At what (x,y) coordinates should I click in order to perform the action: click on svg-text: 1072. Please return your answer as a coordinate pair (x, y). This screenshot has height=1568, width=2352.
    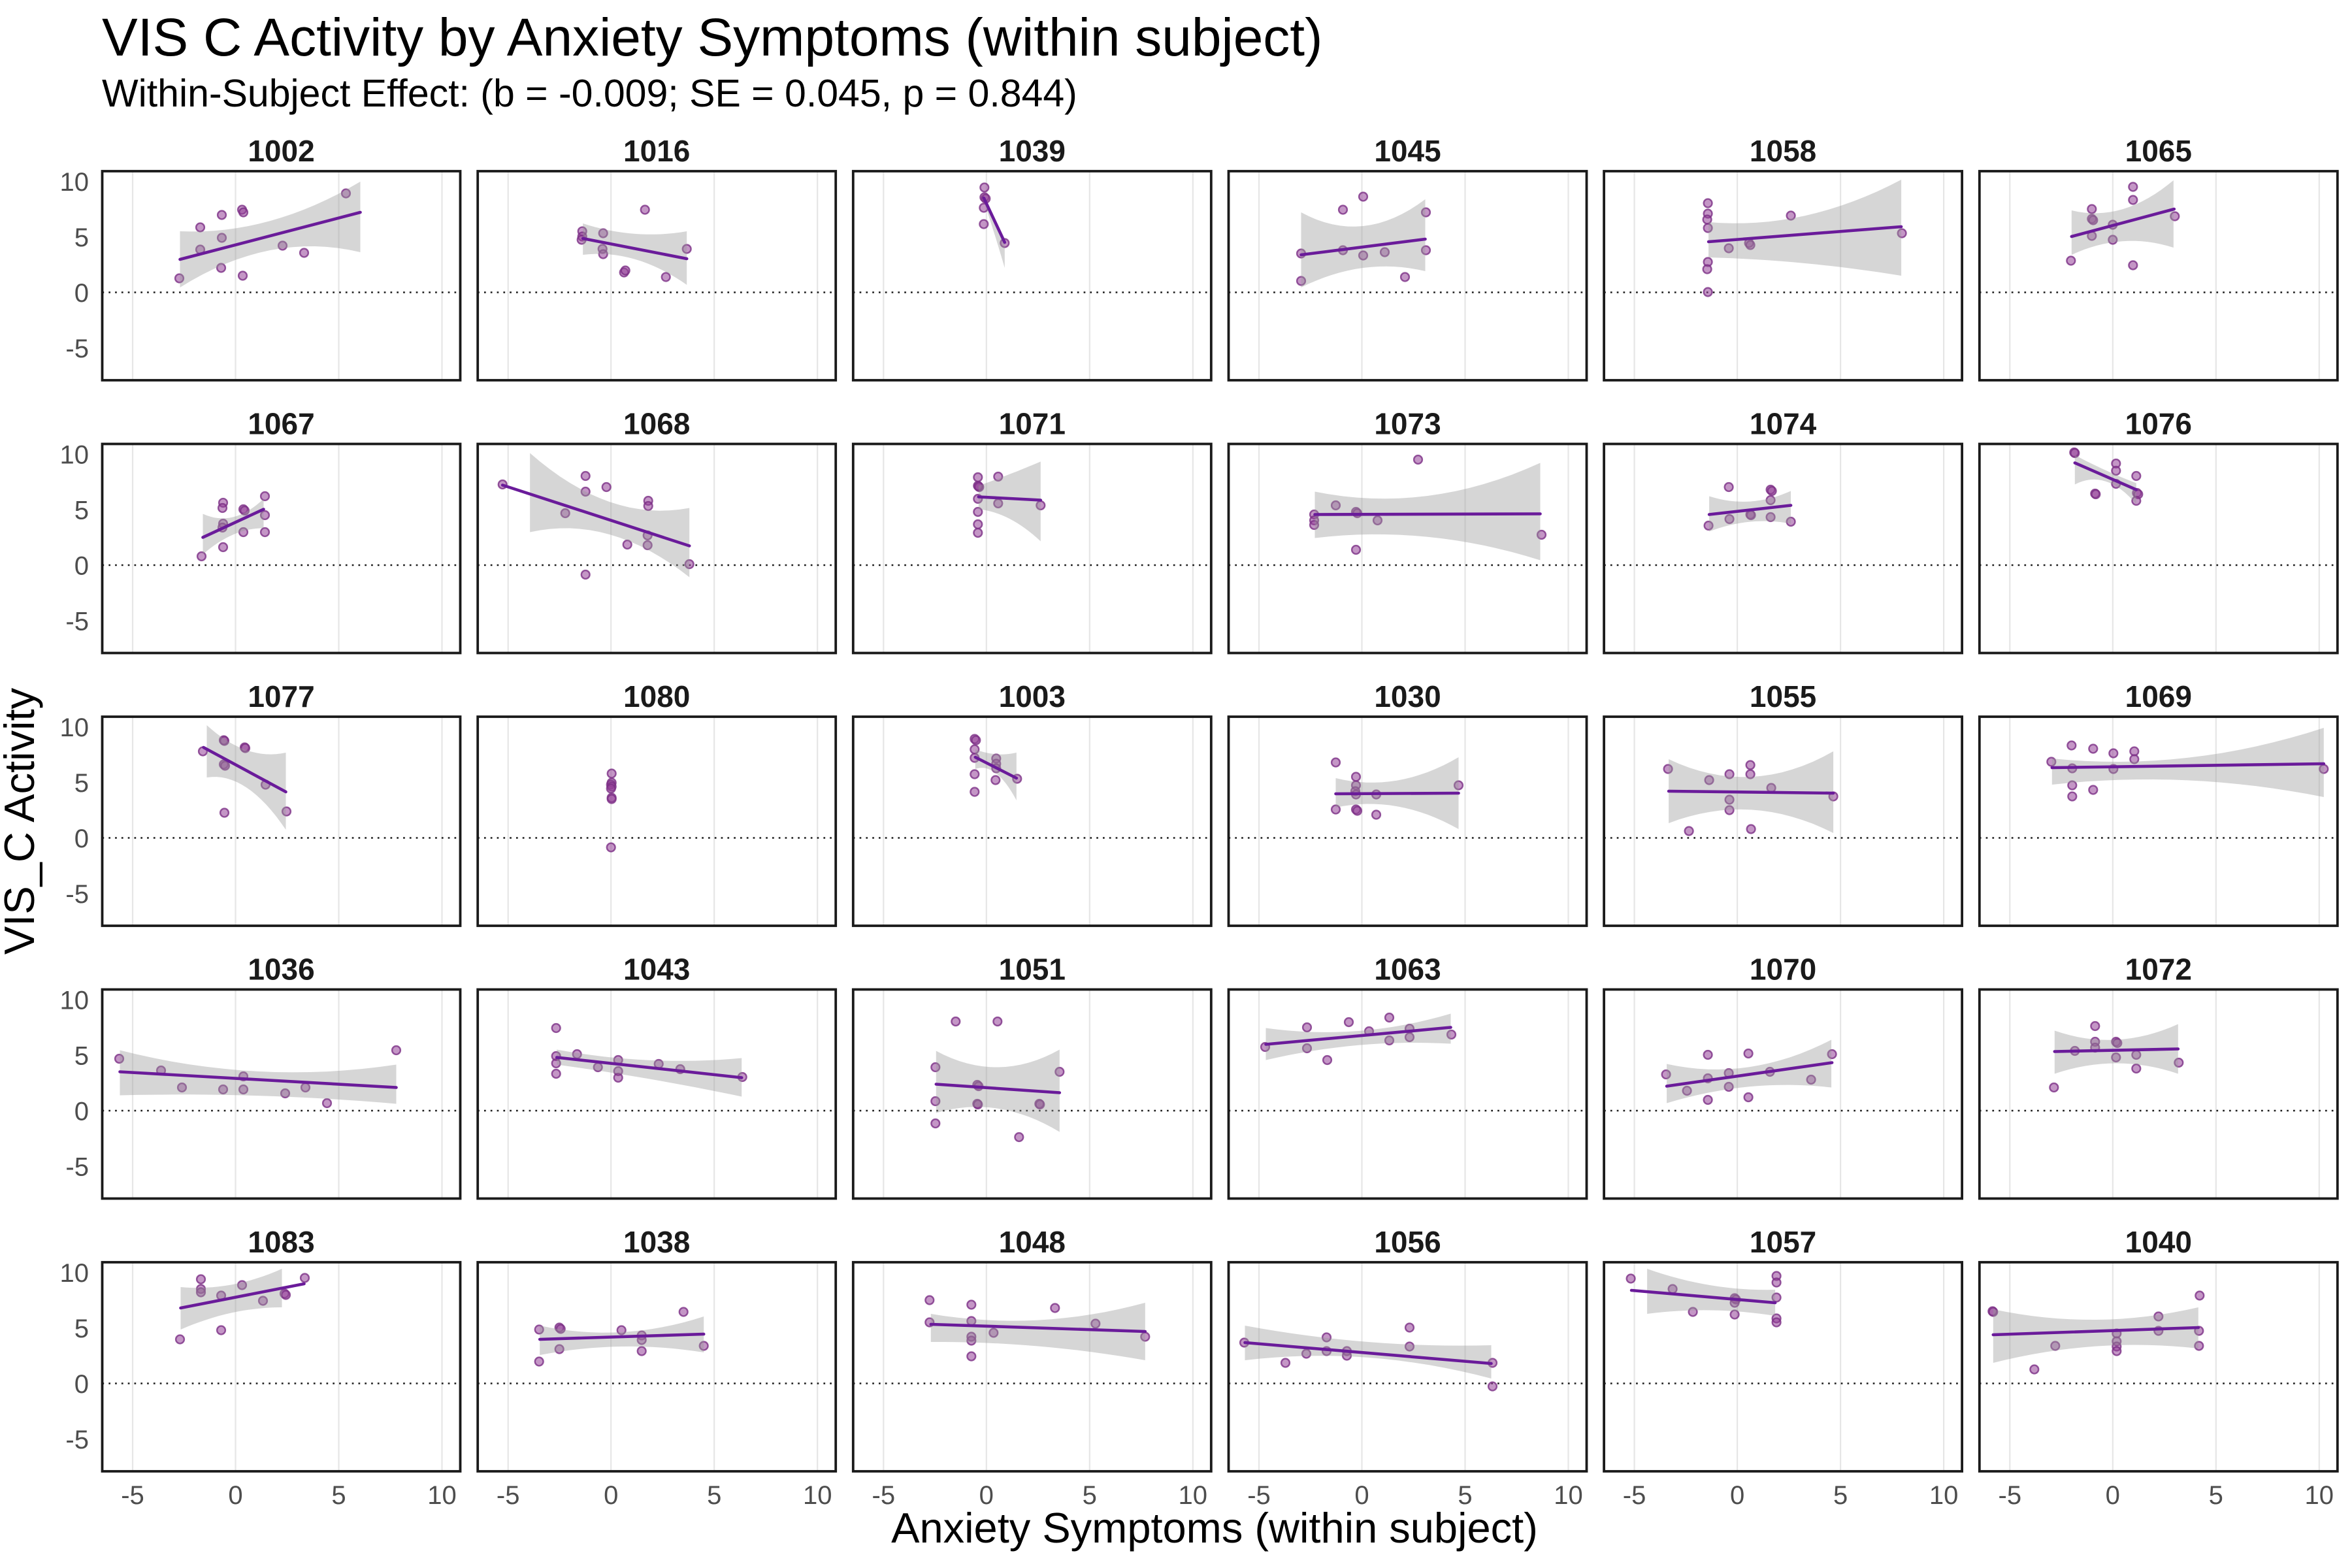
    Looking at the image, I should click on (2158, 970).